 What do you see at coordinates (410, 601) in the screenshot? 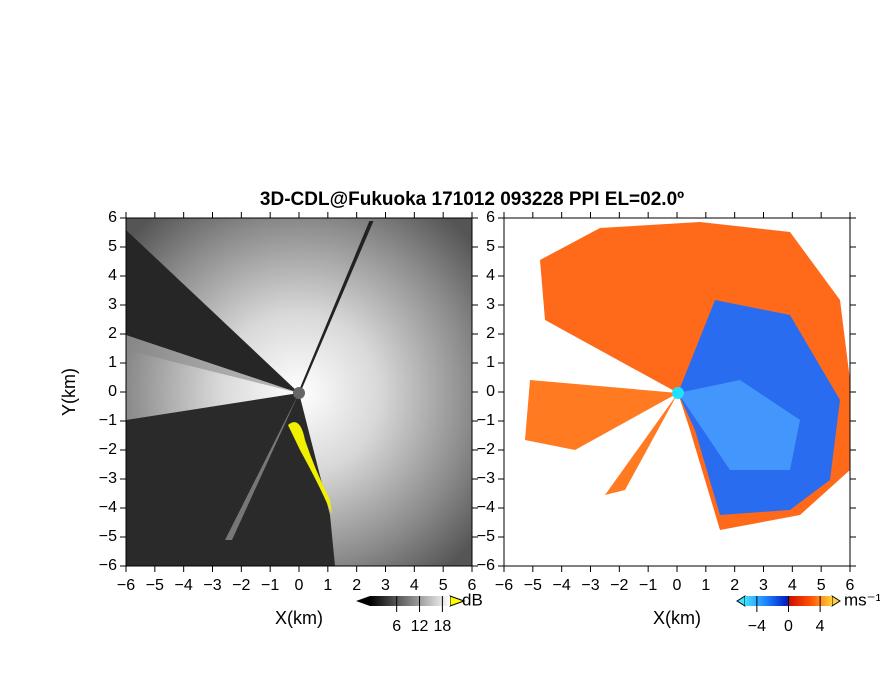
I see `colorbar` at bounding box center [410, 601].